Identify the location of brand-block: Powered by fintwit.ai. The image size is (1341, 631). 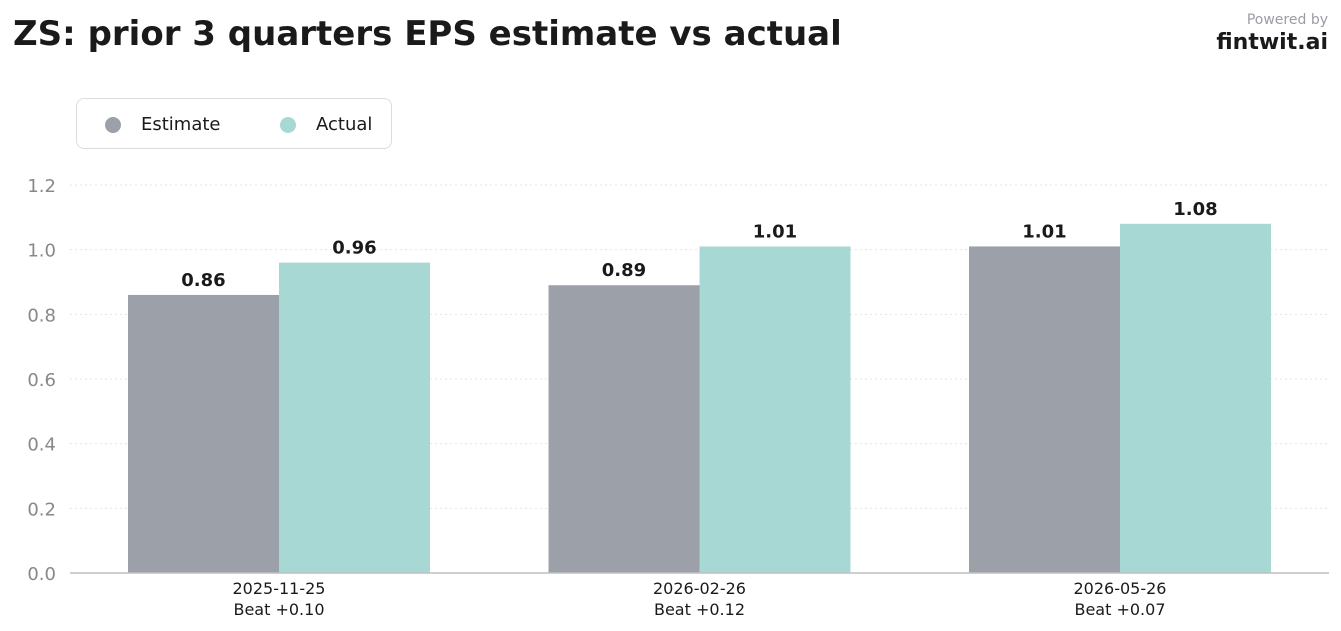
(1272, 35).